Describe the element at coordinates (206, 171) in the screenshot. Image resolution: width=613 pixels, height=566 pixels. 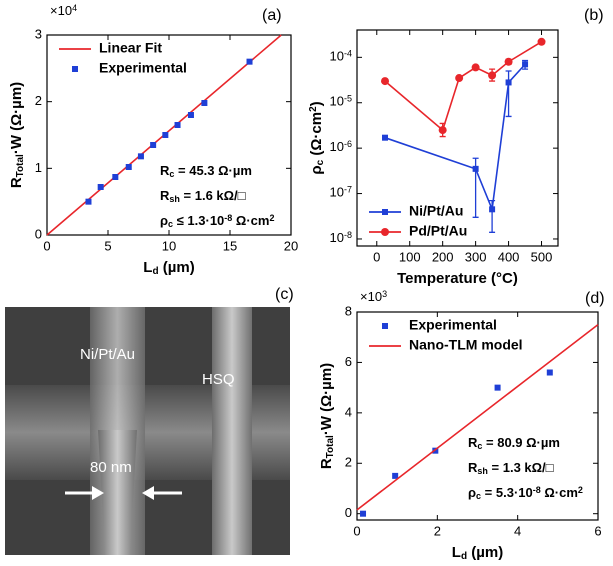
I see `annotation: Rc = 45.3 Ω·µm` at that location.